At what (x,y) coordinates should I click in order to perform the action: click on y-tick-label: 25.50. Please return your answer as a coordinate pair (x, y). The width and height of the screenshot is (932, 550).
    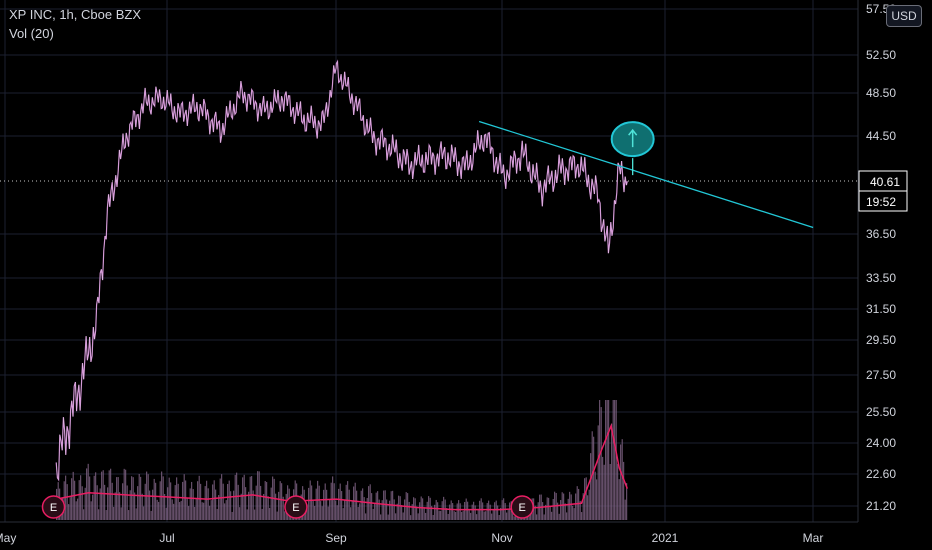
    Looking at the image, I should click on (881, 412).